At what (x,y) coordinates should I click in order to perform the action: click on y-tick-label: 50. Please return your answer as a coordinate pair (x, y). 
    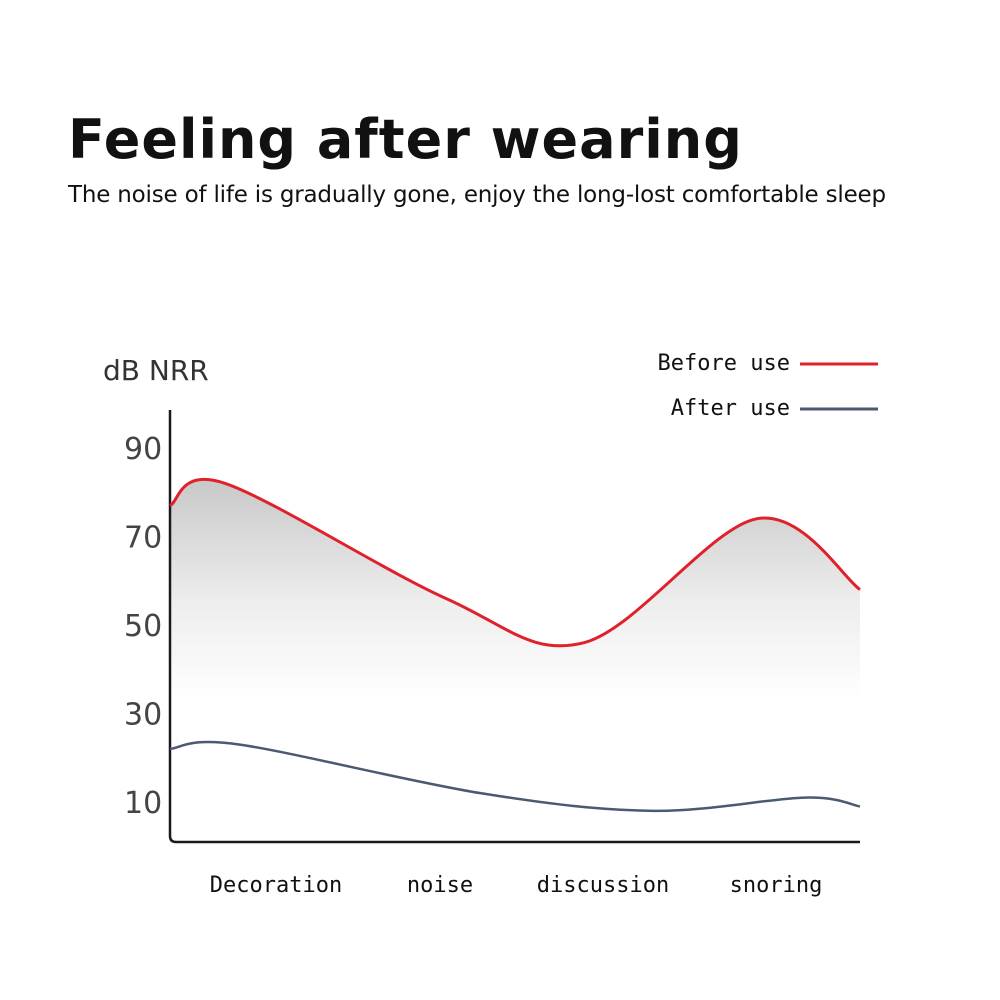
    Looking at the image, I should click on (143, 626).